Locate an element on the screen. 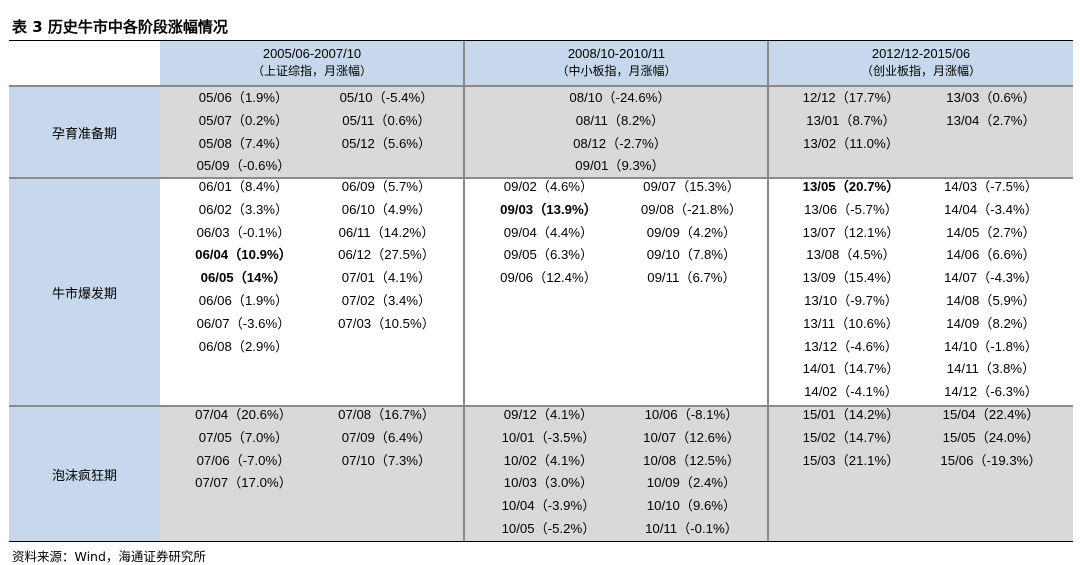 The image size is (1080, 565). header-period-2: 2008/10-2010/11 （中小板指，月涨幅） is located at coordinates (616, 63).